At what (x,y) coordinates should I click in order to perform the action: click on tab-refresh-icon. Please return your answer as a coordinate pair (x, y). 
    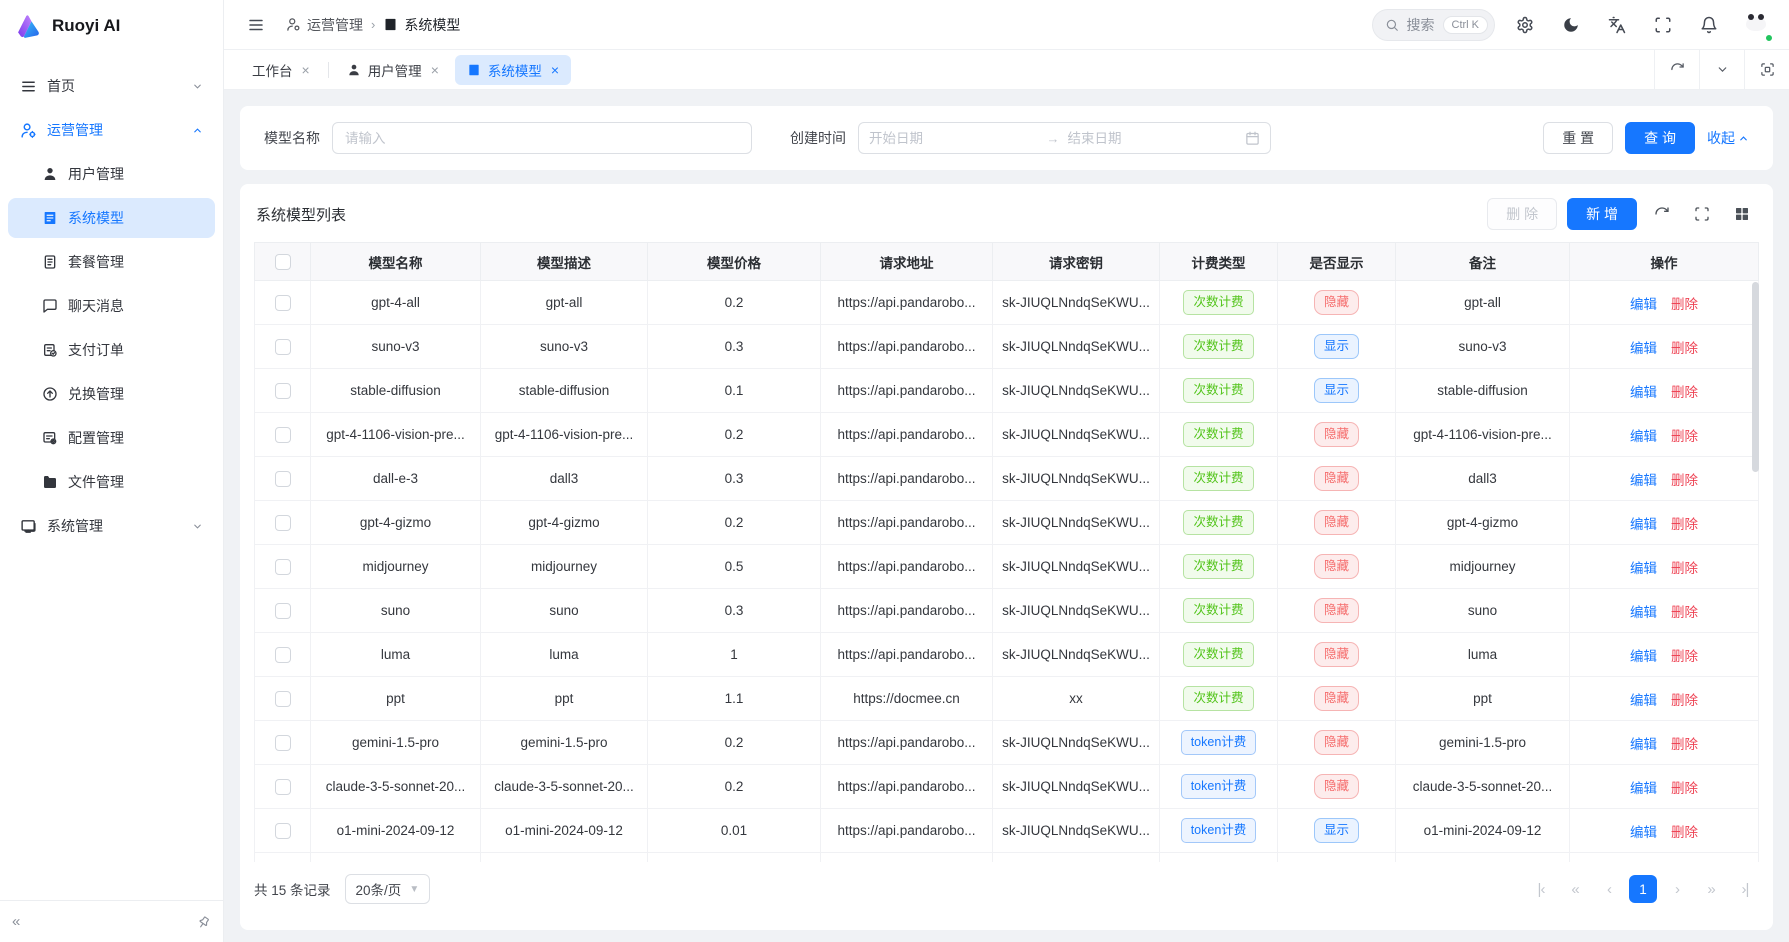
    Looking at the image, I should click on (1676, 69).